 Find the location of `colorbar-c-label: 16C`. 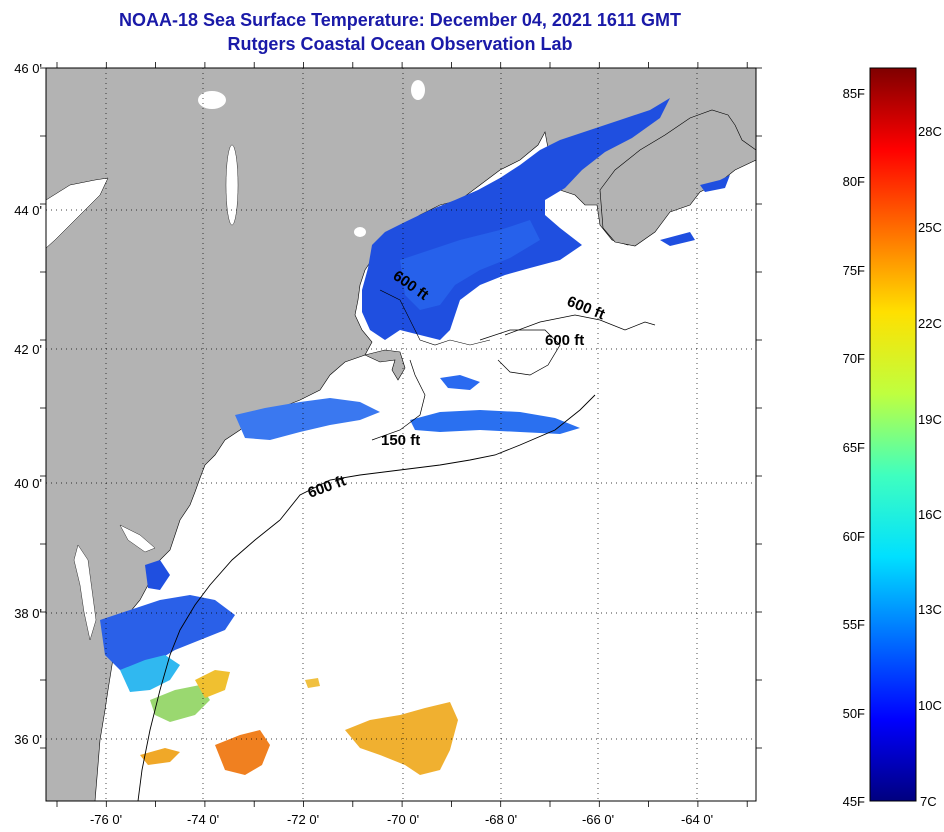

colorbar-c-label: 16C is located at coordinates (930, 514).